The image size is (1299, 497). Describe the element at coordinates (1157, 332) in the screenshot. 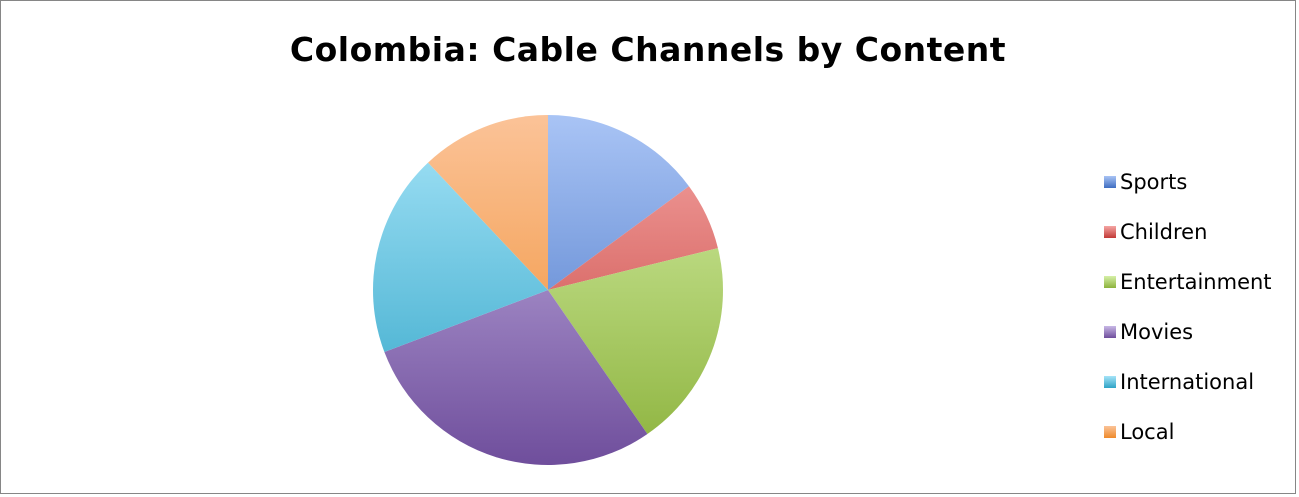

I see `legend-label: Movies` at that location.